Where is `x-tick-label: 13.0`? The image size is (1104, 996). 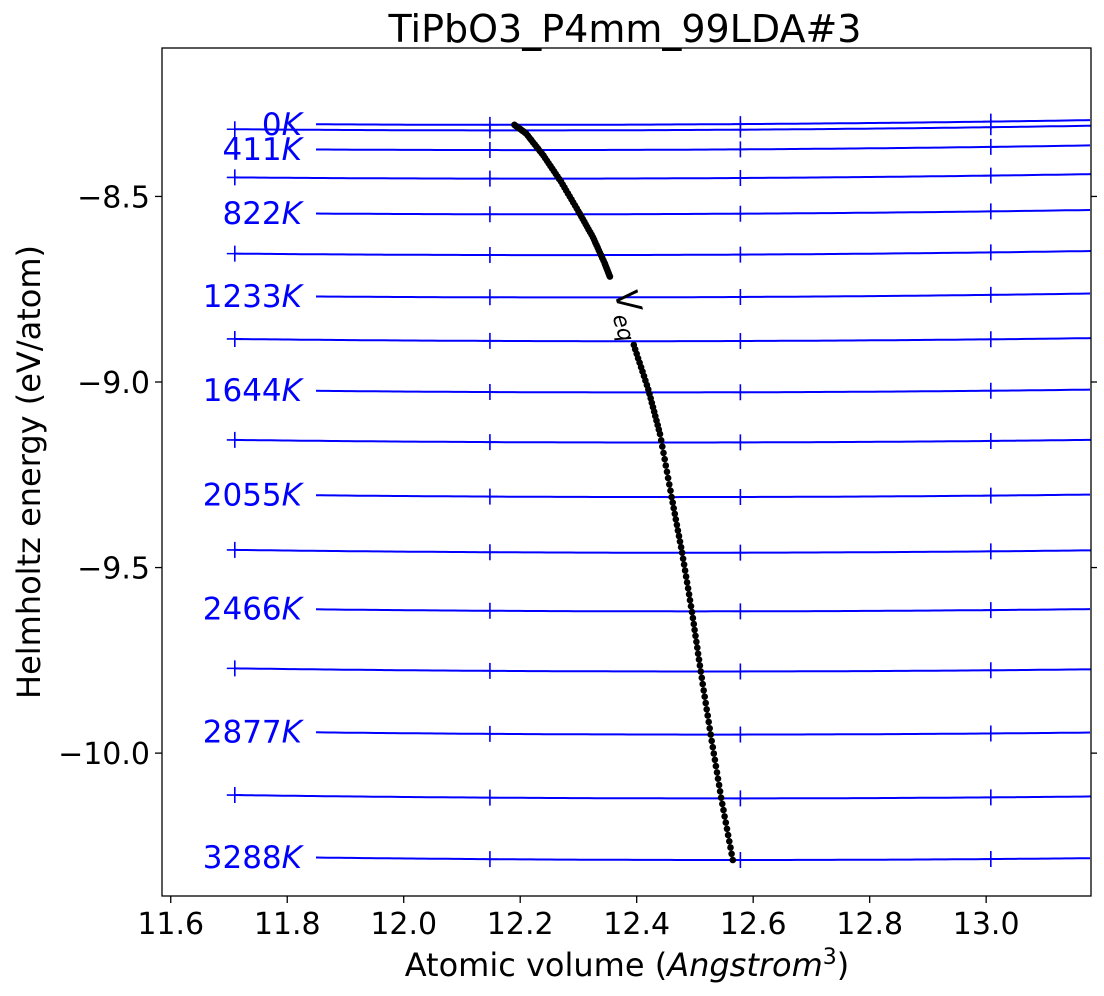 x-tick-label: 13.0 is located at coordinates (986, 924).